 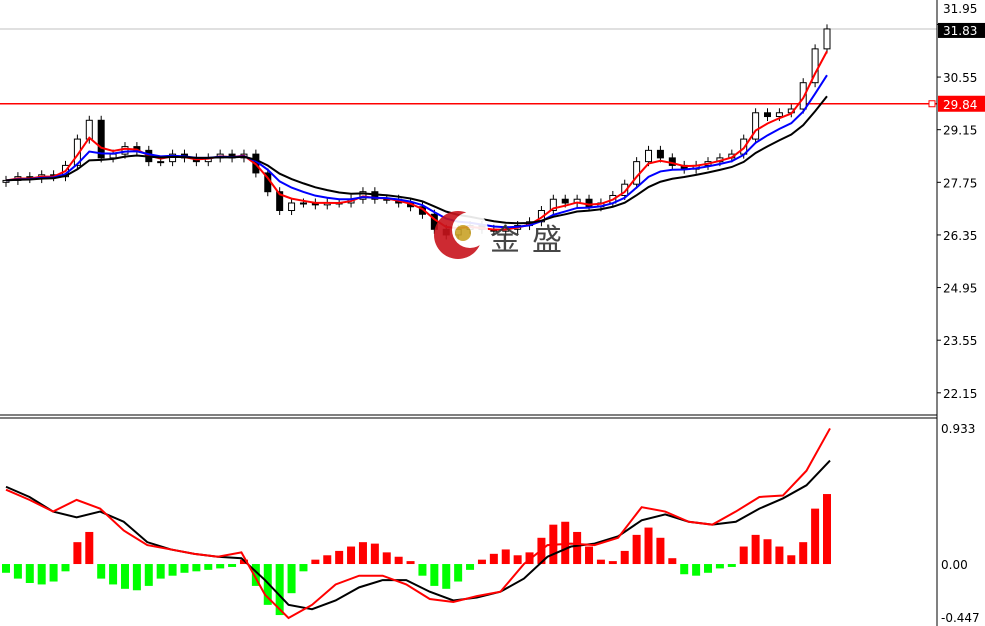 What do you see at coordinates (960, 236) in the screenshot?
I see `price-tick-label: 26.35` at bounding box center [960, 236].